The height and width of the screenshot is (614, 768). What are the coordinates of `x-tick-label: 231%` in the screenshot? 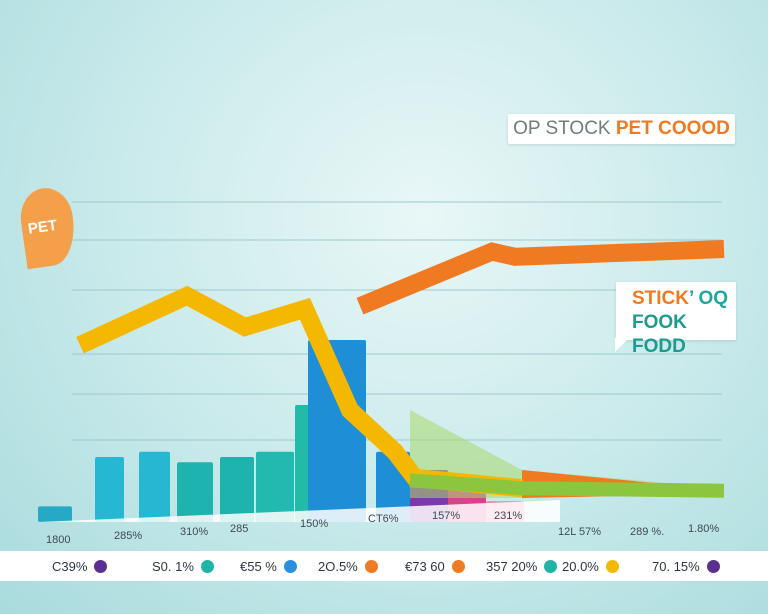 It's located at (508, 516).